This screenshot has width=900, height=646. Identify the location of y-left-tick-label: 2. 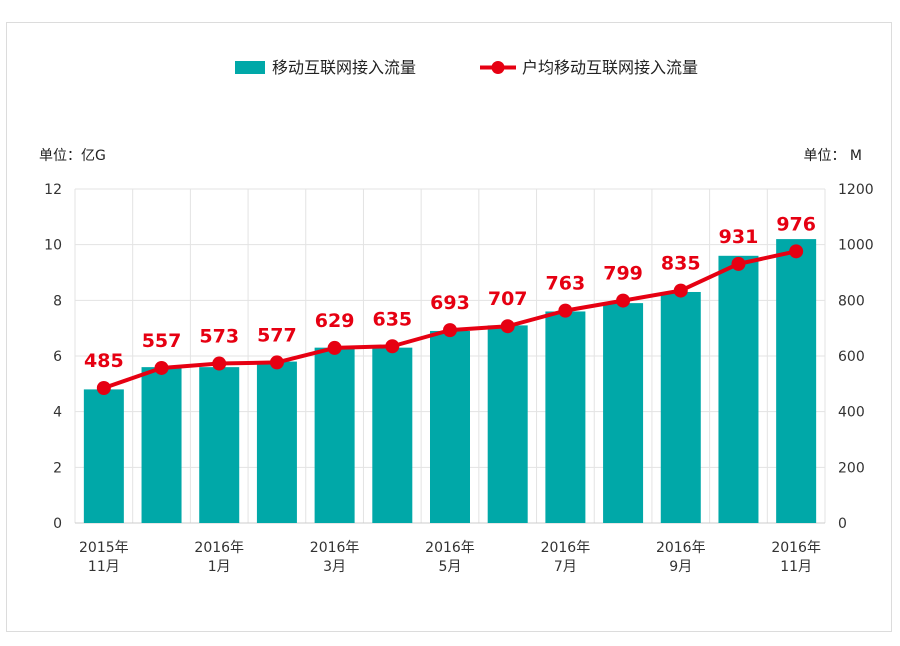
(57, 468).